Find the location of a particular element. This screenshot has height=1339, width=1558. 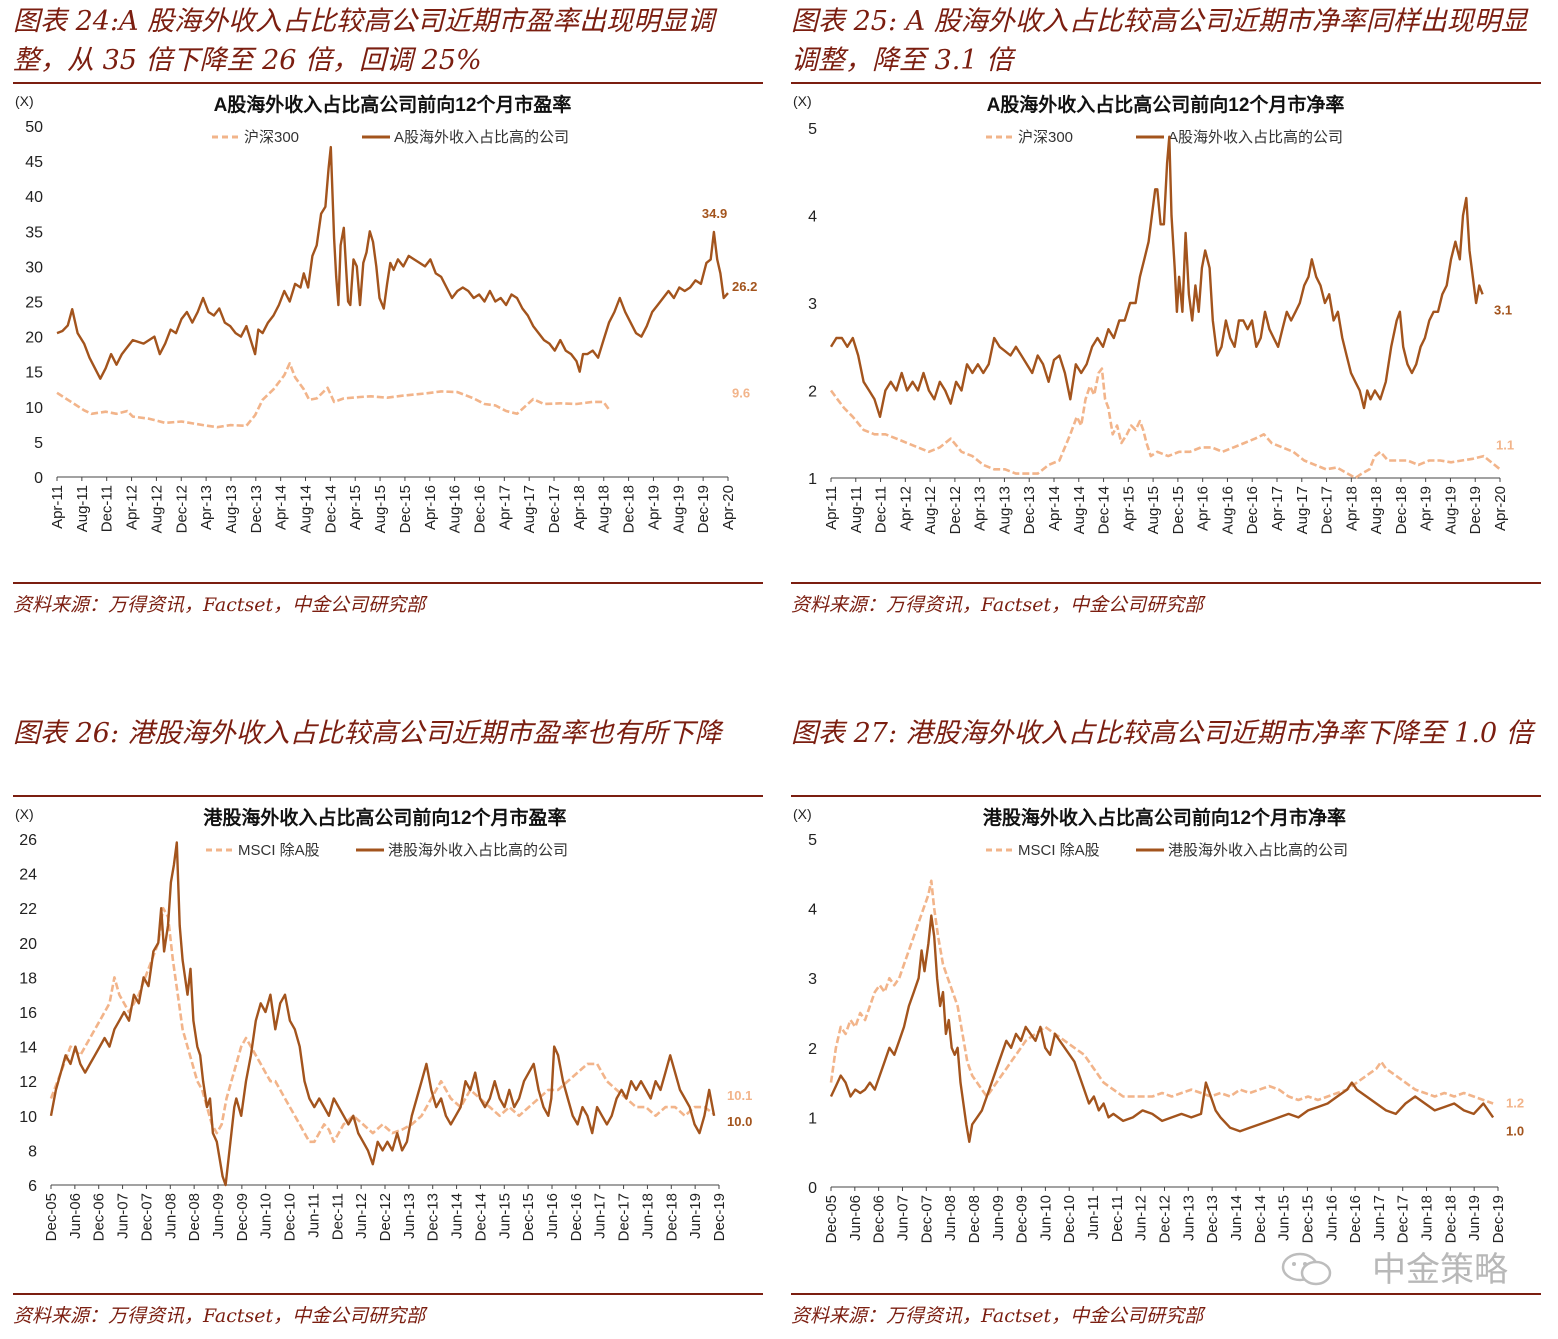

y-tick-label: 1 is located at coordinates (812, 479).